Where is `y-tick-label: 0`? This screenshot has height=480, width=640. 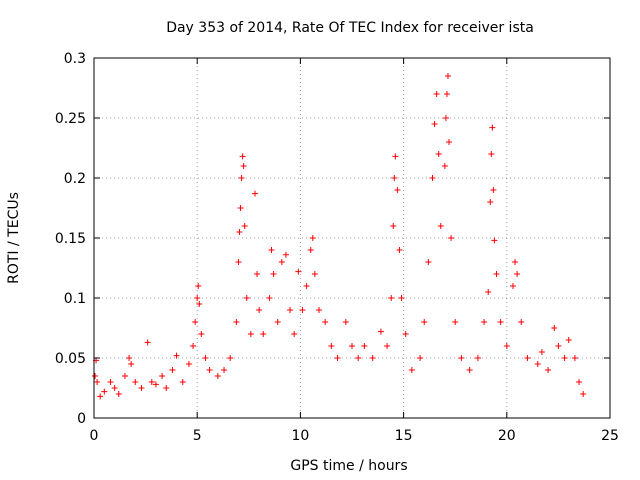 y-tick-label: 0 is located at coordinates (81, 419).